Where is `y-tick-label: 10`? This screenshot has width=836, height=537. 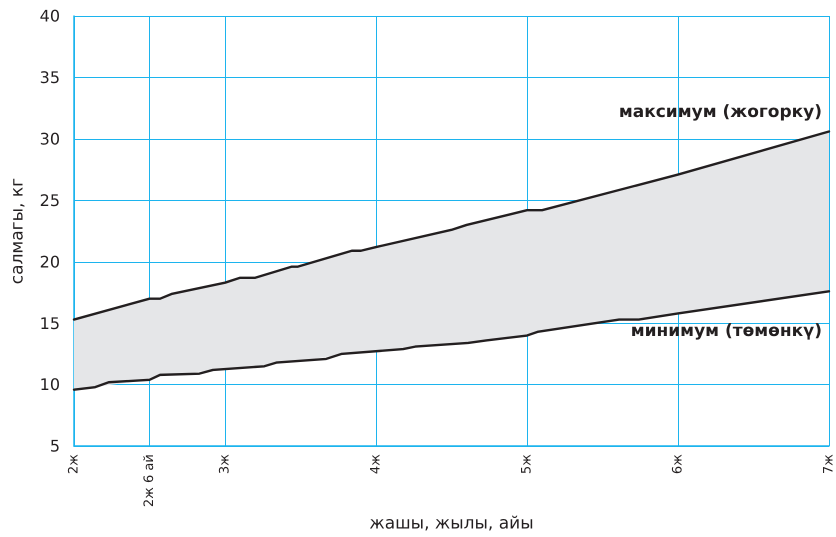 y-tick-label: 10 is located at coordinates (50, 384).